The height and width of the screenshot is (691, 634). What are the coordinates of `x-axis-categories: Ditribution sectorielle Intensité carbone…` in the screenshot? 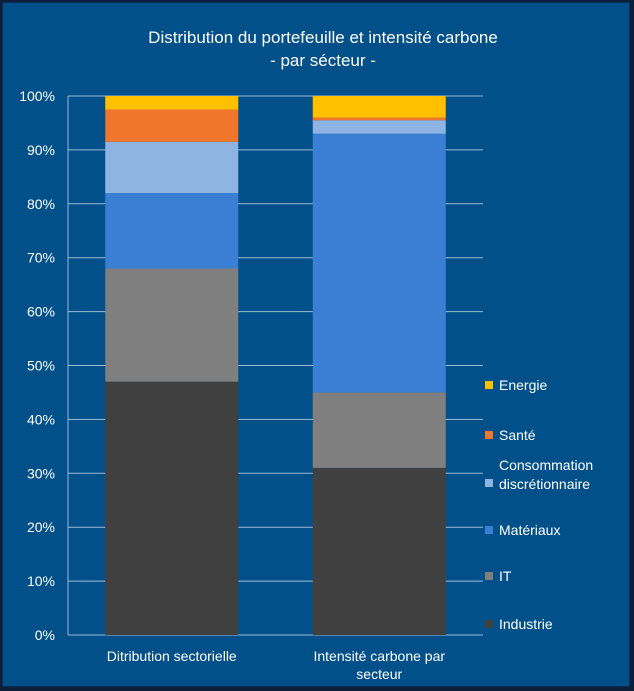 It's located at (276, 665).